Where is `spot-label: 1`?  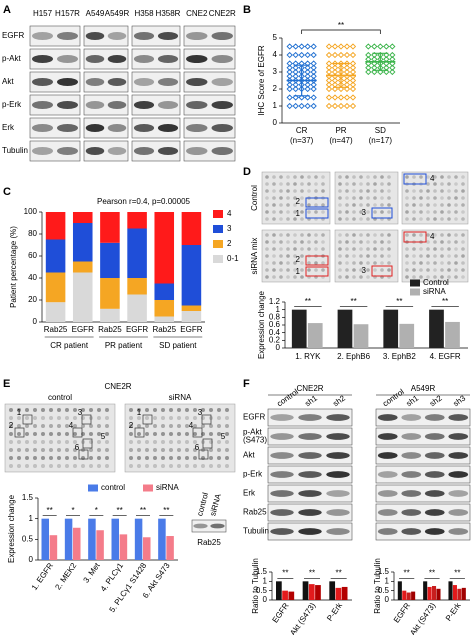
spot-label: 1 is located at coordinates (298, 271).